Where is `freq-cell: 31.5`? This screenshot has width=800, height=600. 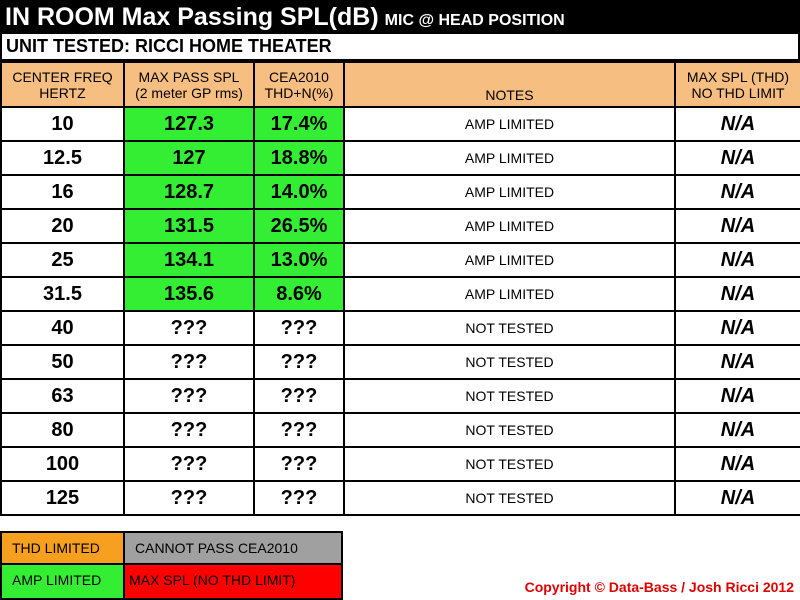
freq-cell: 31.5 is located at coordinates (62, 294).